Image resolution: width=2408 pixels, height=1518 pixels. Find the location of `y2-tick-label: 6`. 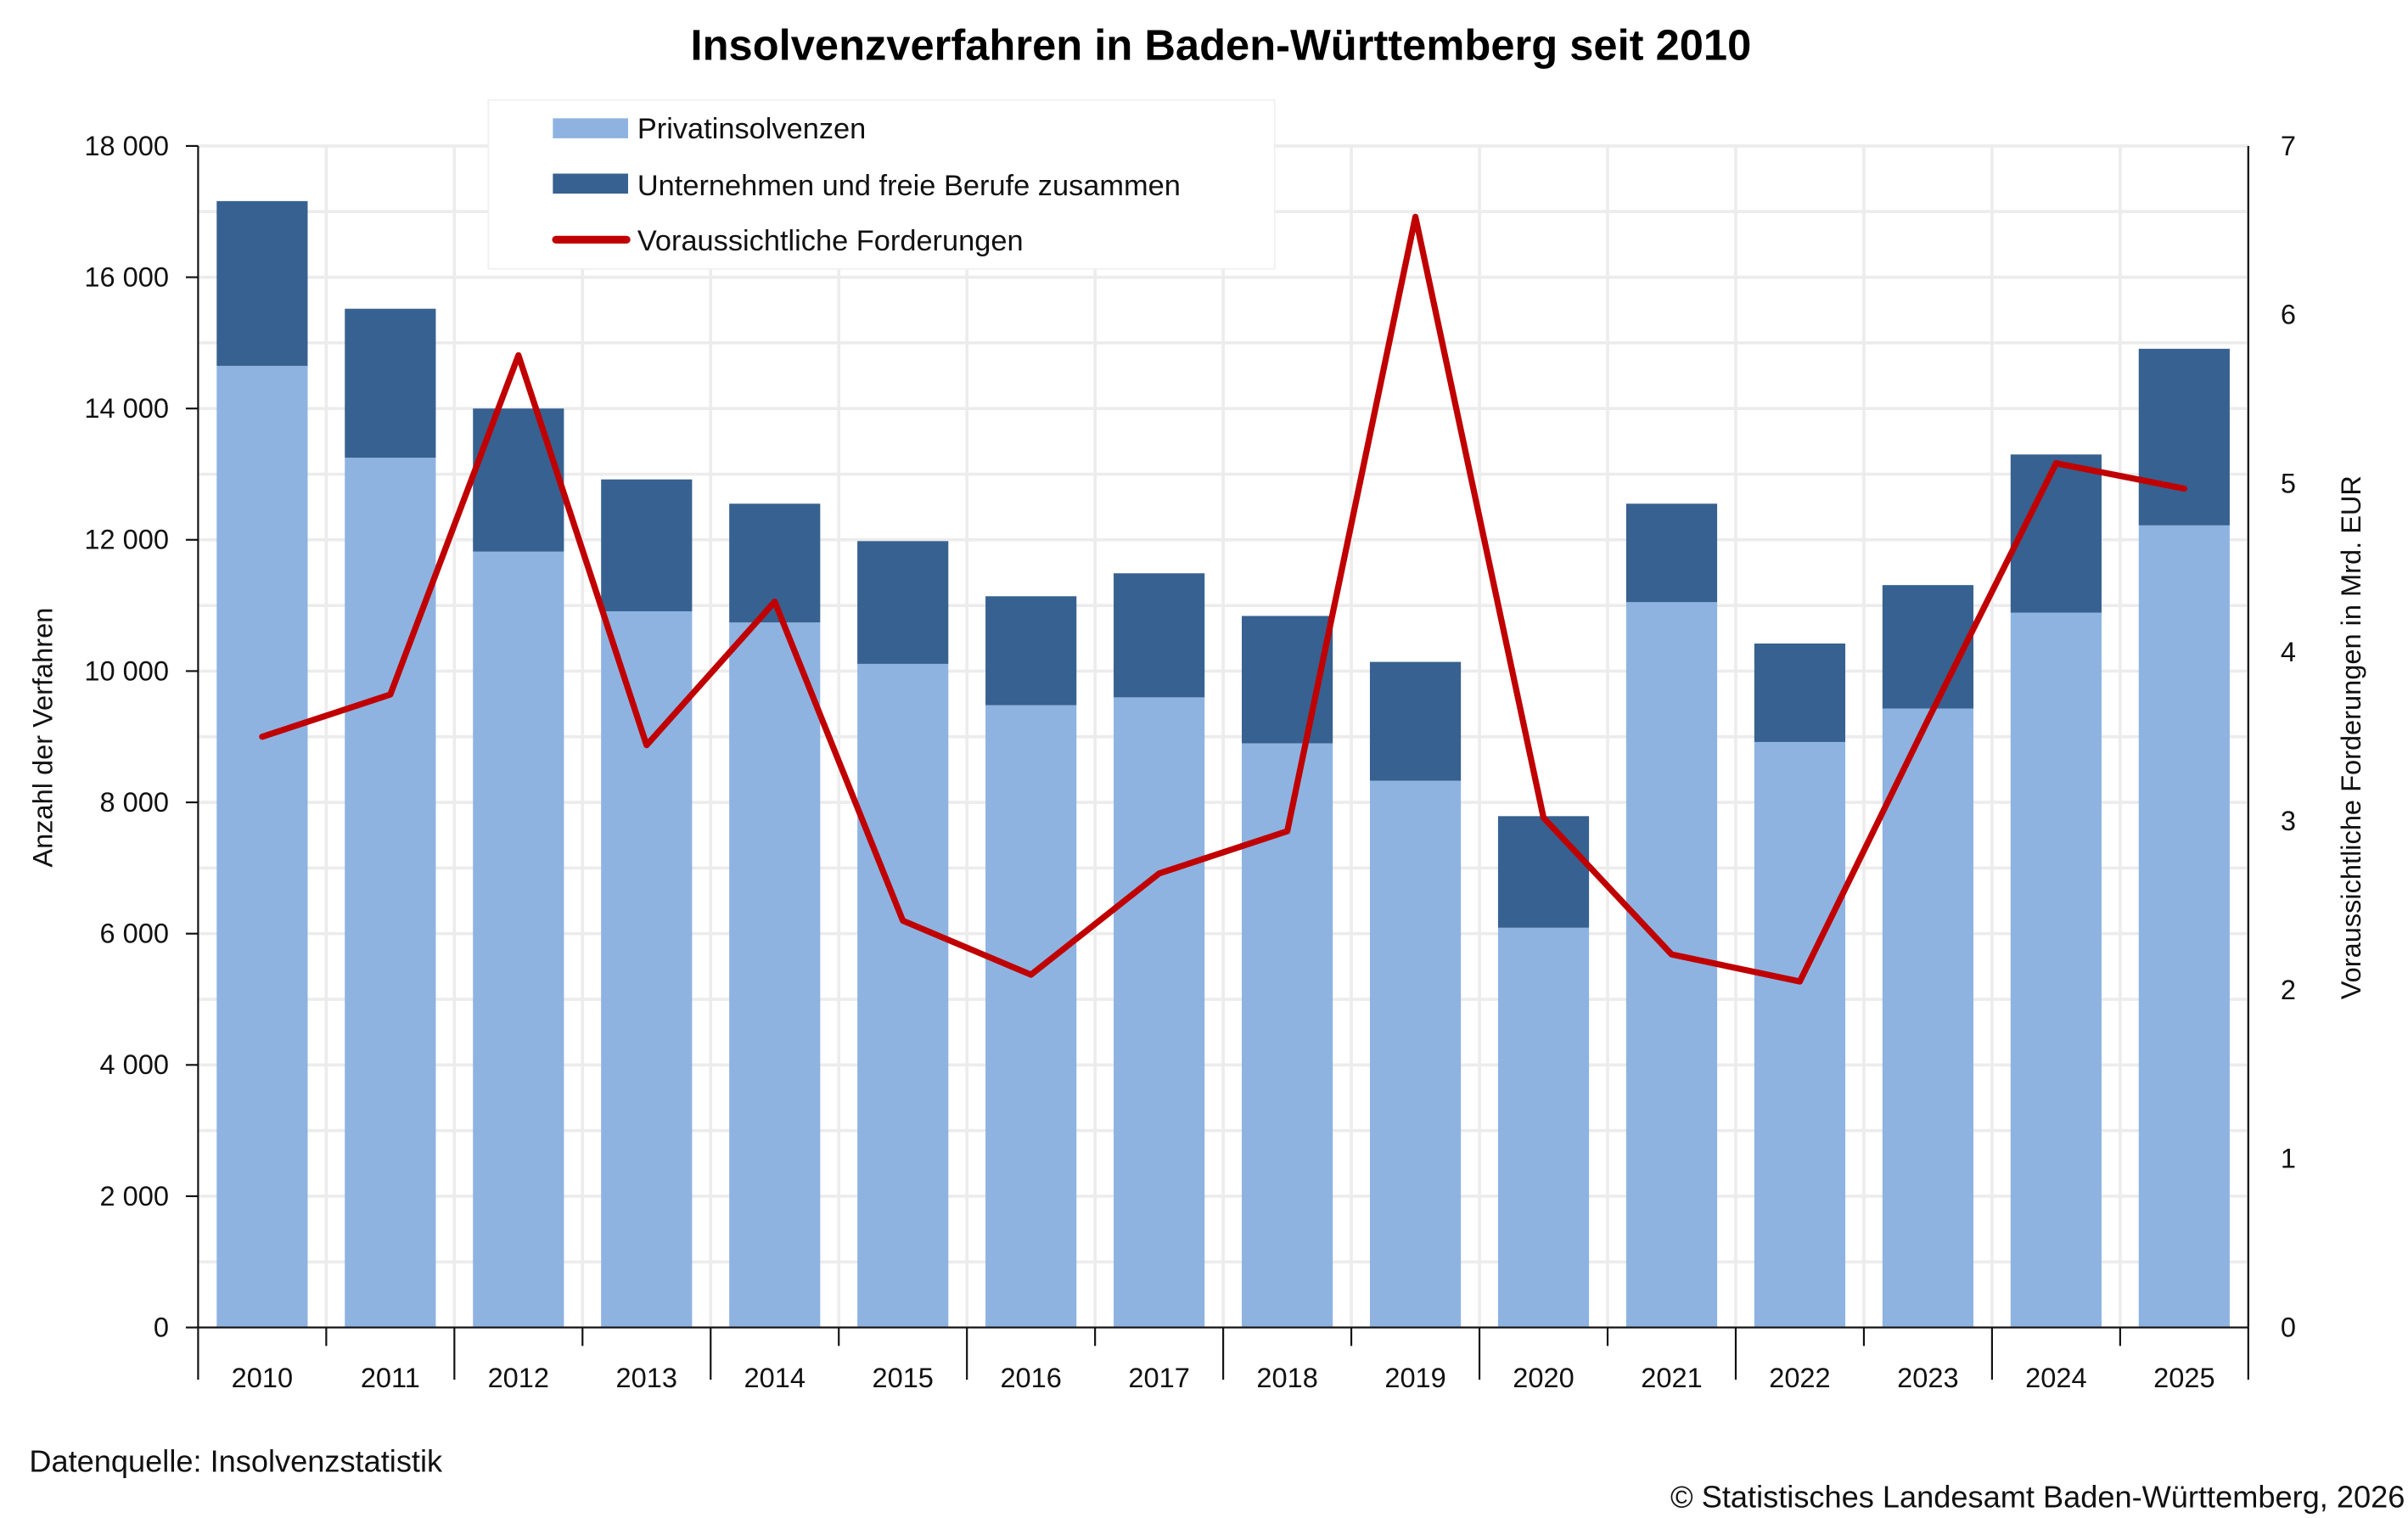

y2-tick-label: 6 is located at coordinates (2288, 315).